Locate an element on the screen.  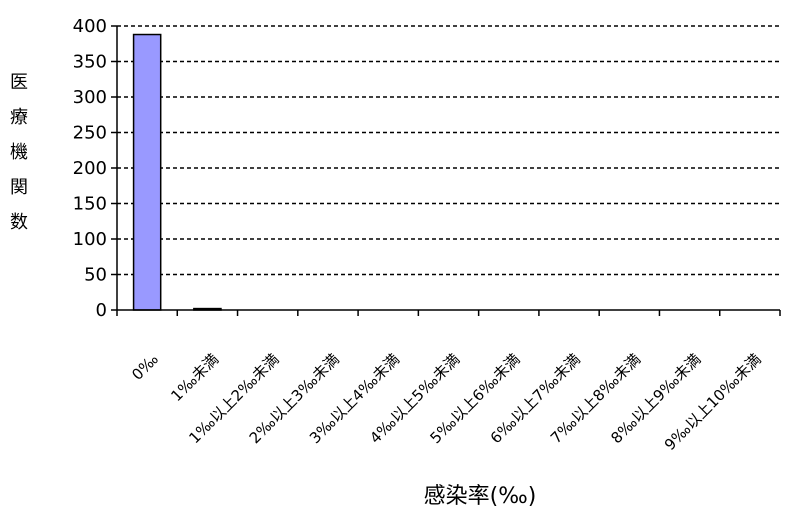
y-axis-title-char: 医 is located at coordinates (19, 82).